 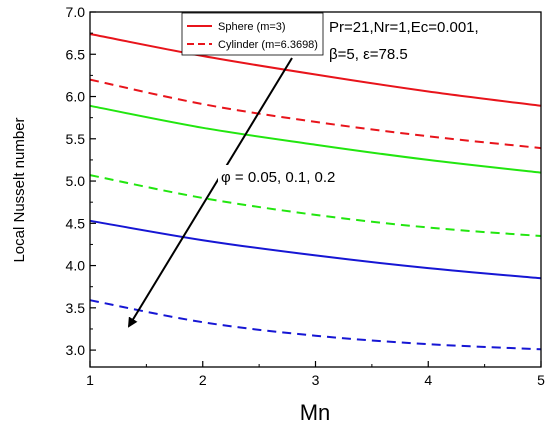 What do you see at coordinates (428, 380) in the screenshot?
I see `x-tick-label: 4` at bounding box center [428, 380].